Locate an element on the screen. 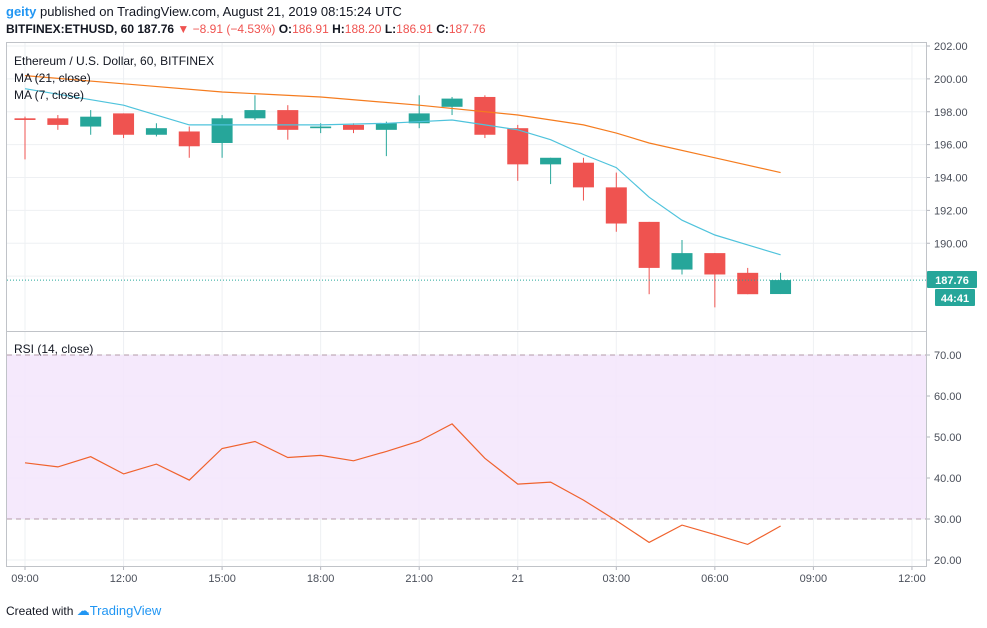 The height and width of the screenshot is (628, 987). time-tick-label: 06:00 is located at coordinates (715, 579).